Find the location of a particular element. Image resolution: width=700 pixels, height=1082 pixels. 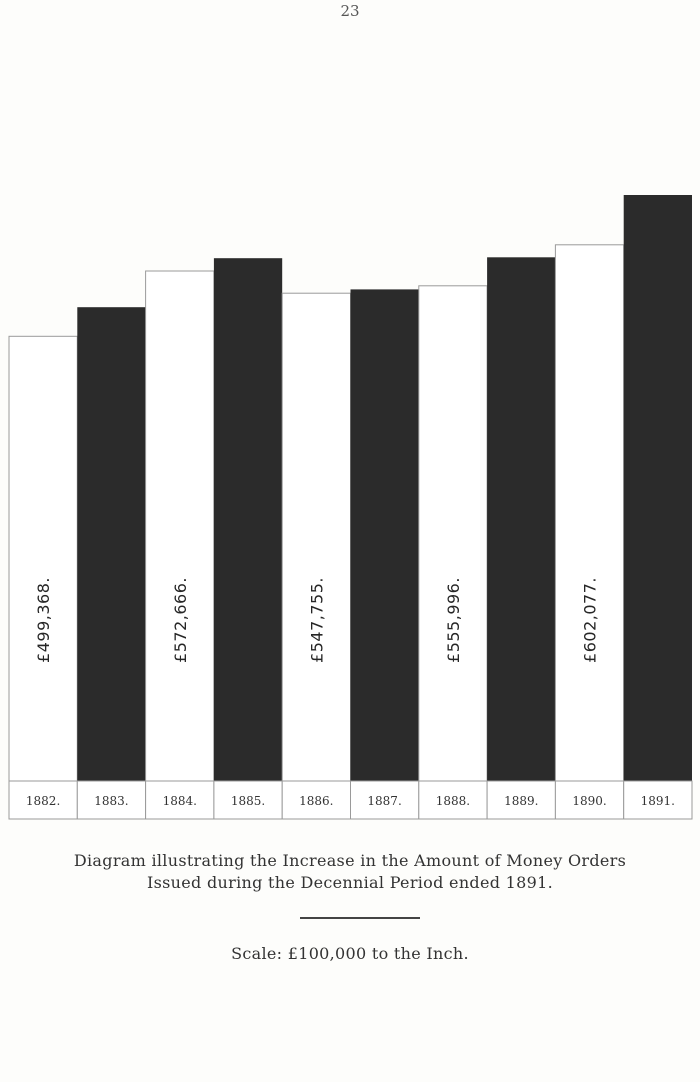

year-tick-label: 1882. is located at coordinates (43, 801).